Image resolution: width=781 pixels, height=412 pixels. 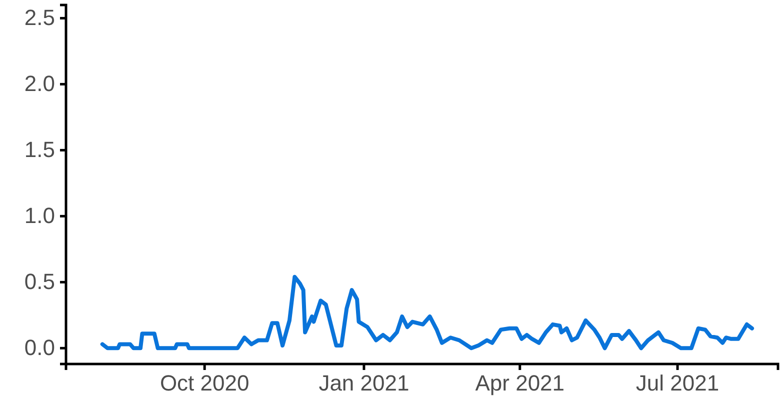 What do you see at coordinates (520, 383) in the screenshot?
I see `x-tick-label: Apr 2021` at bounding box center [520, 383].